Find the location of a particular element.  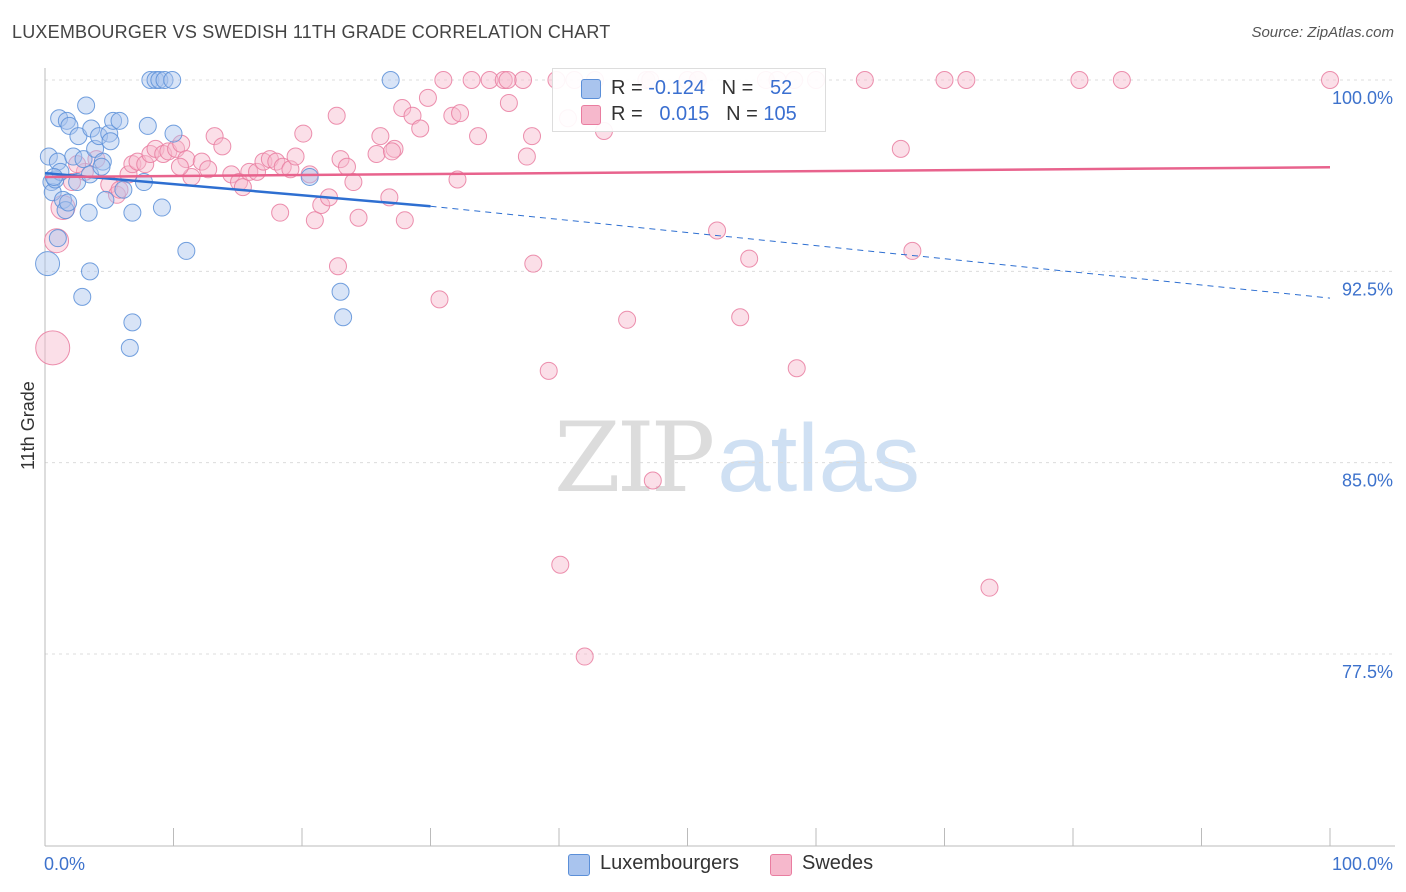

legend-n-value: 52 is located at coordinates (781, 88).